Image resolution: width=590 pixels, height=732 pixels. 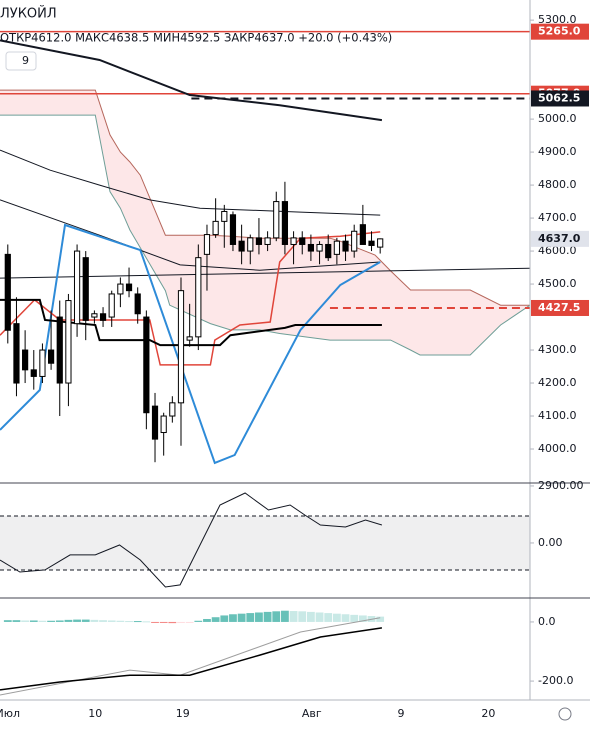 What do you see at coordinates (557, 250) in the screenshot?
I see `y-tick-label: 4600.0` at bounding box center [557, 250].